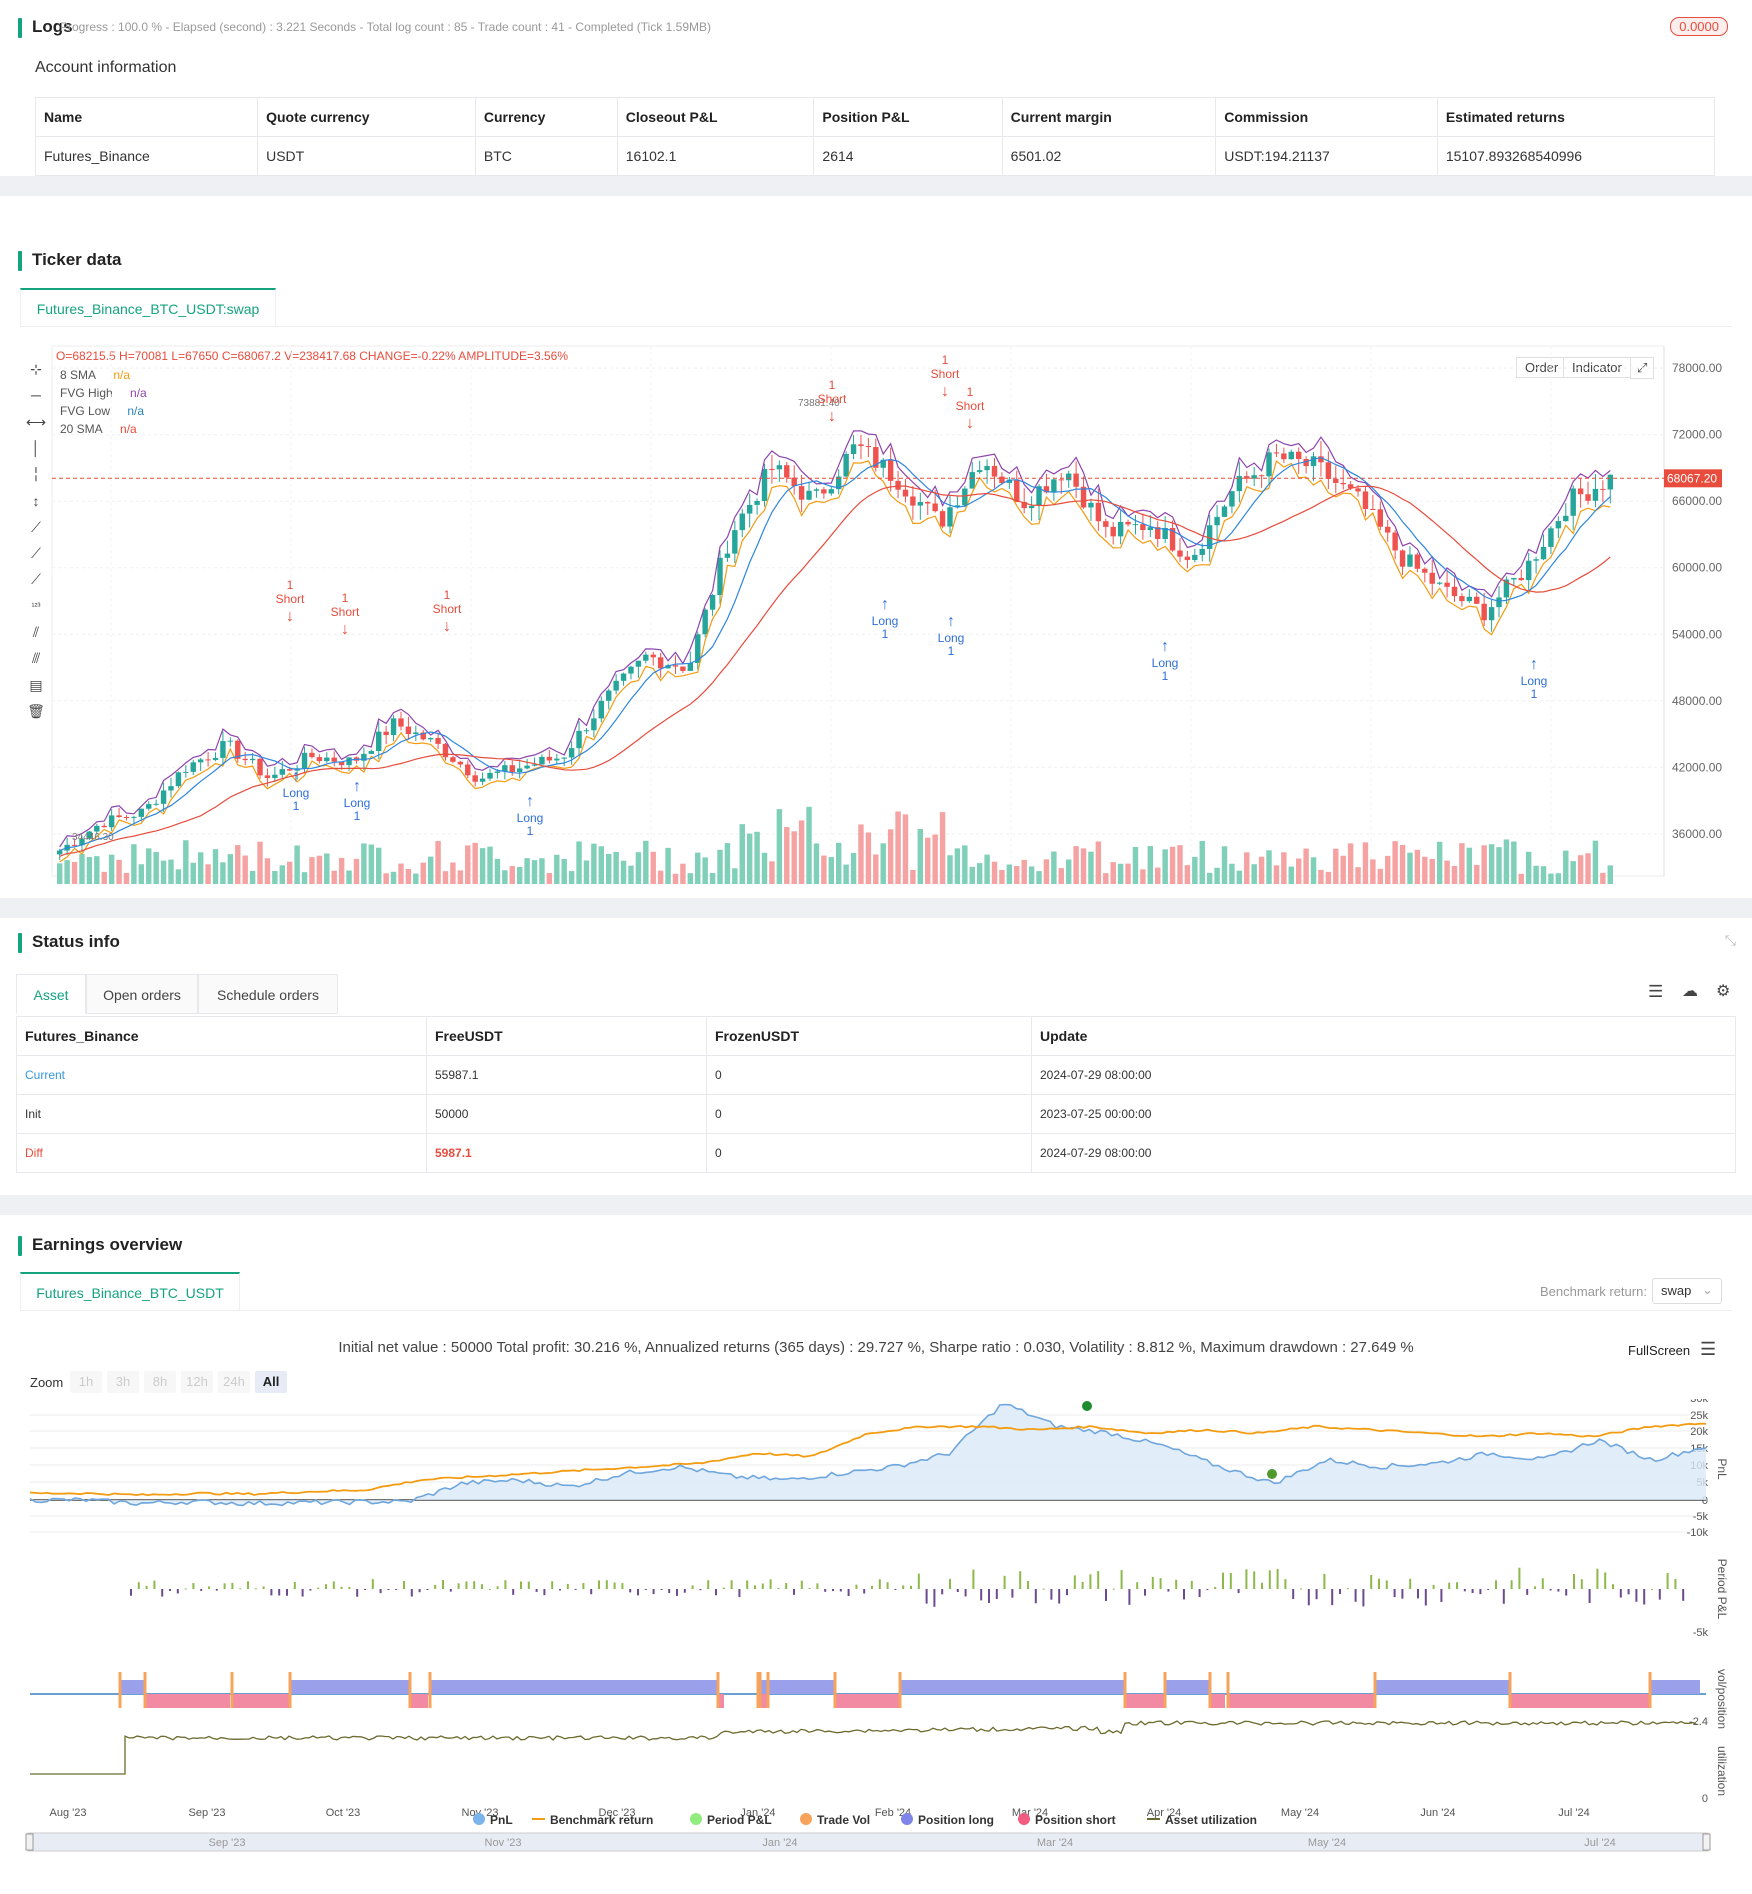 This screenshot has width=1752, height=1894. I want to click on price-tick-label: 78000.00, so click(1697, 368).